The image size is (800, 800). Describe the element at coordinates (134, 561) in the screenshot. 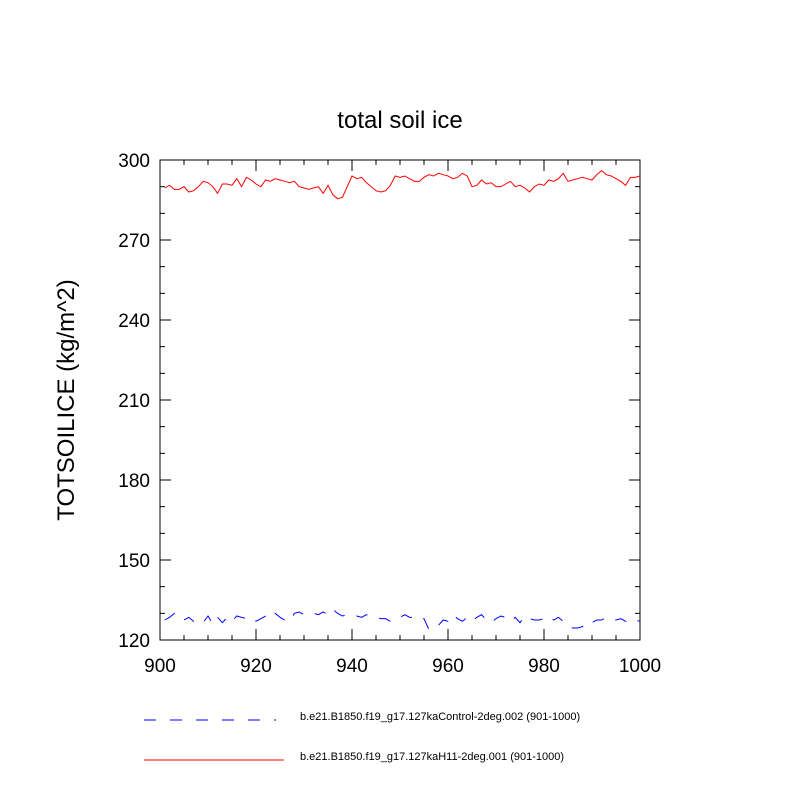

I see `y-tick-label: 150` at that location.